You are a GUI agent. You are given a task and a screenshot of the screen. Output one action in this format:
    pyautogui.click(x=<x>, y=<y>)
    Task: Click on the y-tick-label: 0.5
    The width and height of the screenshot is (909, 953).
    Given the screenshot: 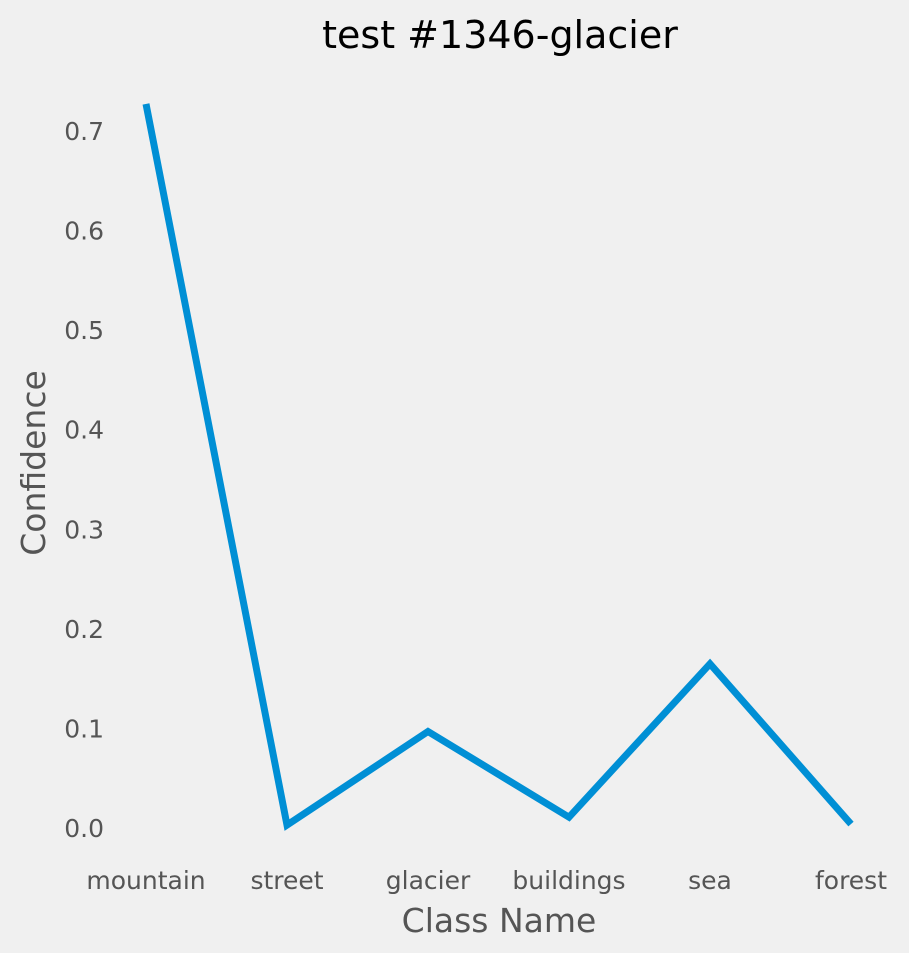 What is the action you would take?
    pyautogui.click(x=84, y=330)
    